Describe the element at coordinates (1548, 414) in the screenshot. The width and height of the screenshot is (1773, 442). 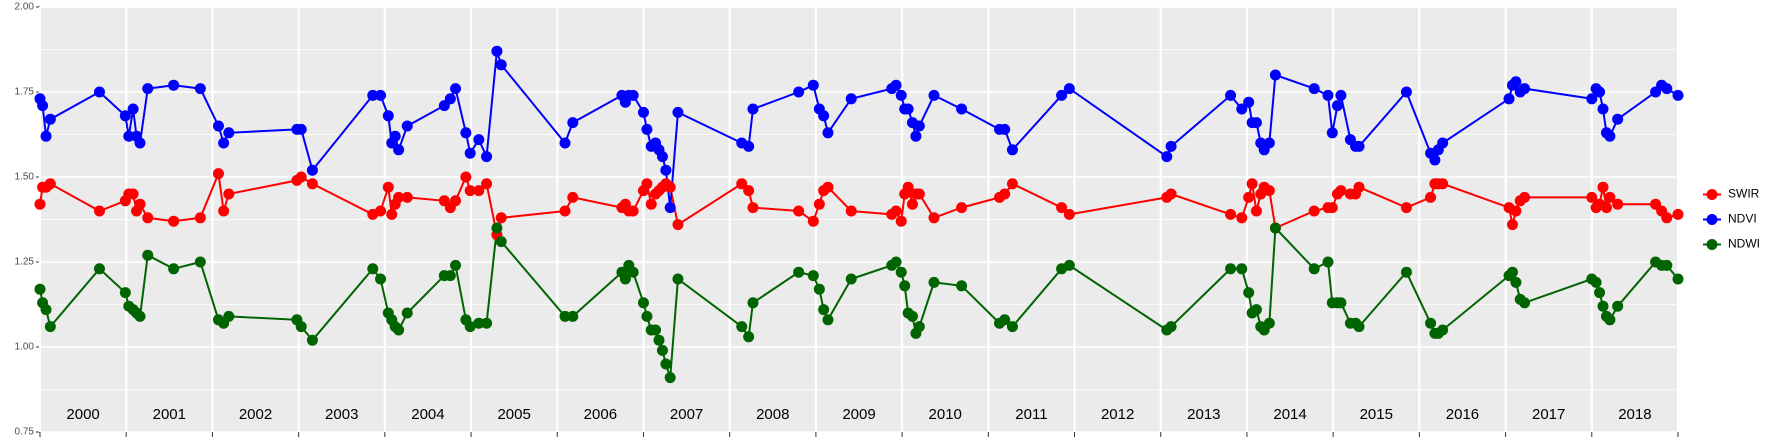
I see `year-label: 2017` at that location.